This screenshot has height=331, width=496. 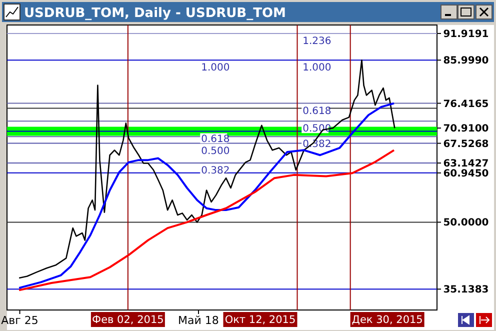 I want to click on x-tick-label: Авг 25, so click(x=19, y=320).